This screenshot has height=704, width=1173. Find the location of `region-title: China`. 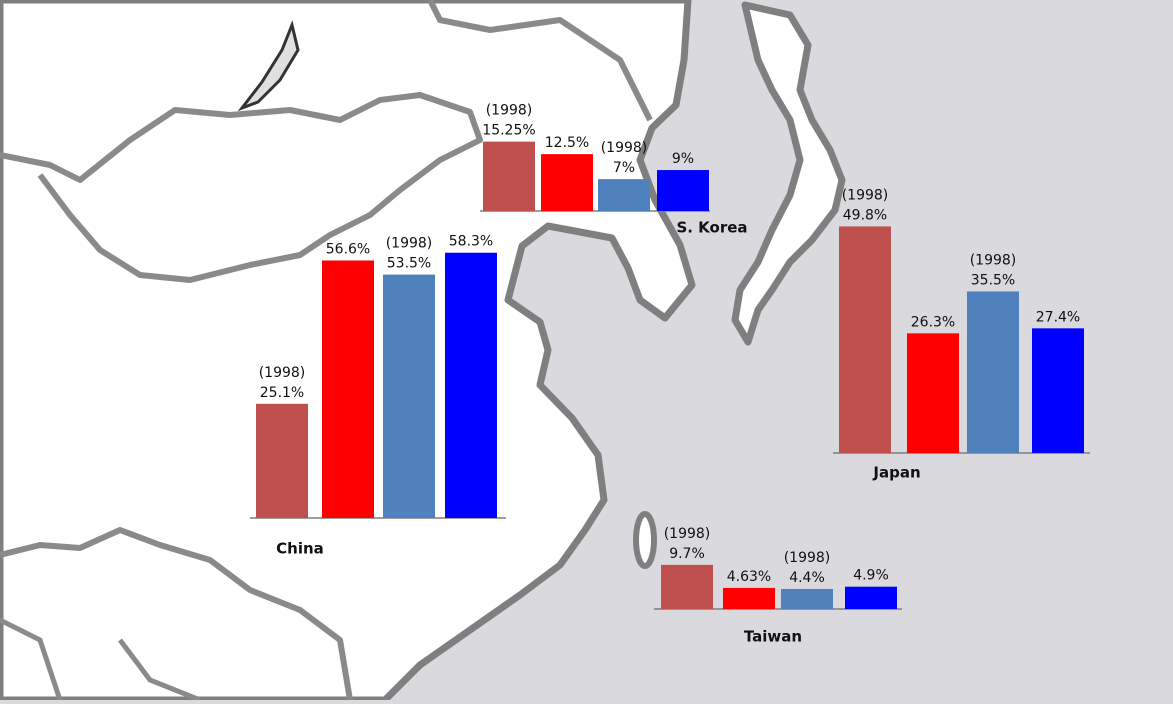

region-title: China is located at coordinates (300, 549).